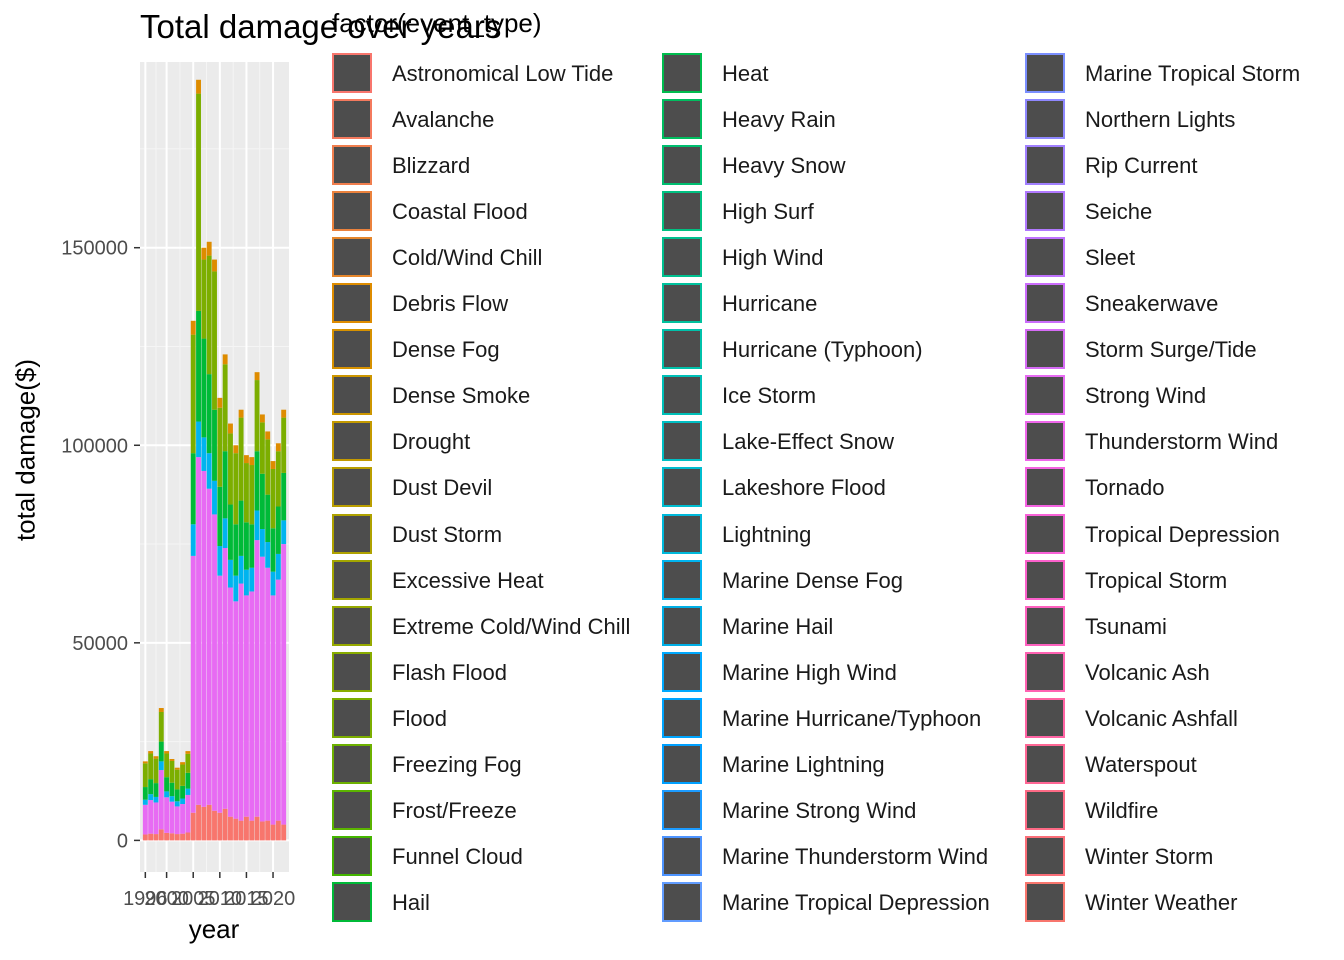  Describe the element at coordinates (512, 76) in the screenshot. I see `legend-item: Astronomical Low Tide` at that location.